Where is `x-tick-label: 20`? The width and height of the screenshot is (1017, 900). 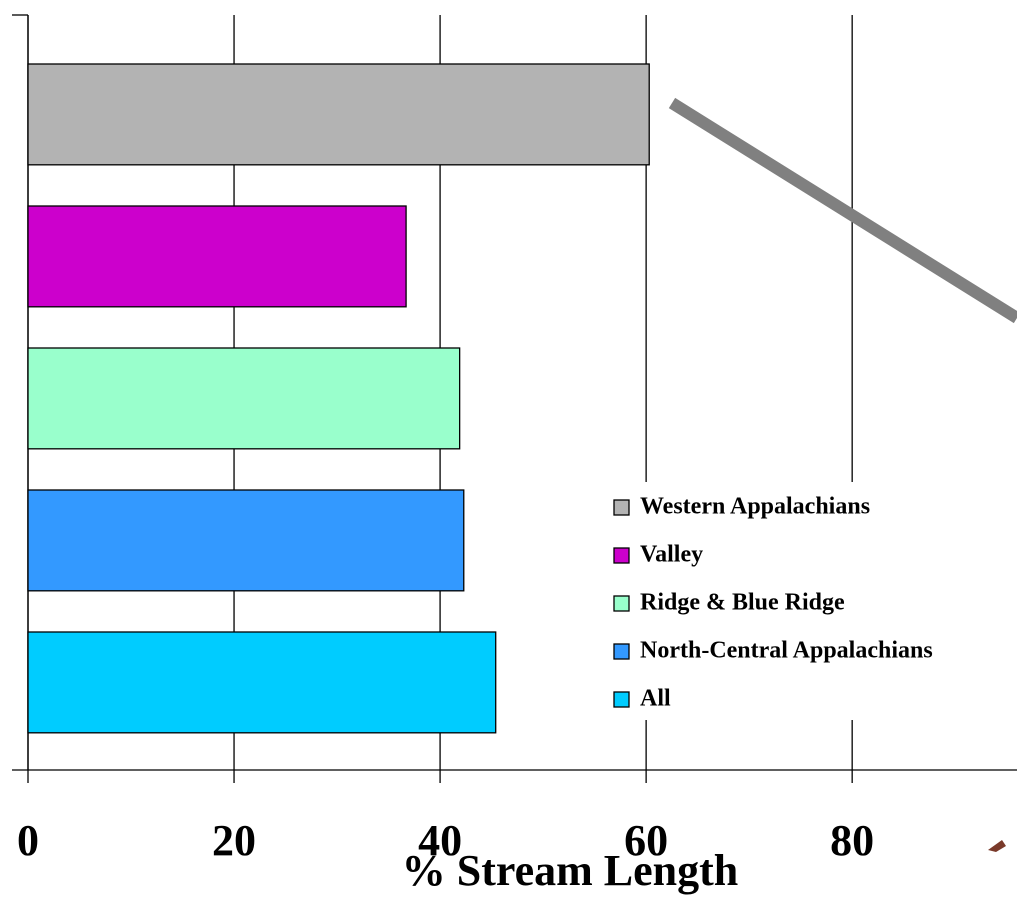
x-tick-label: 20 is located at coordinates (234, 840).